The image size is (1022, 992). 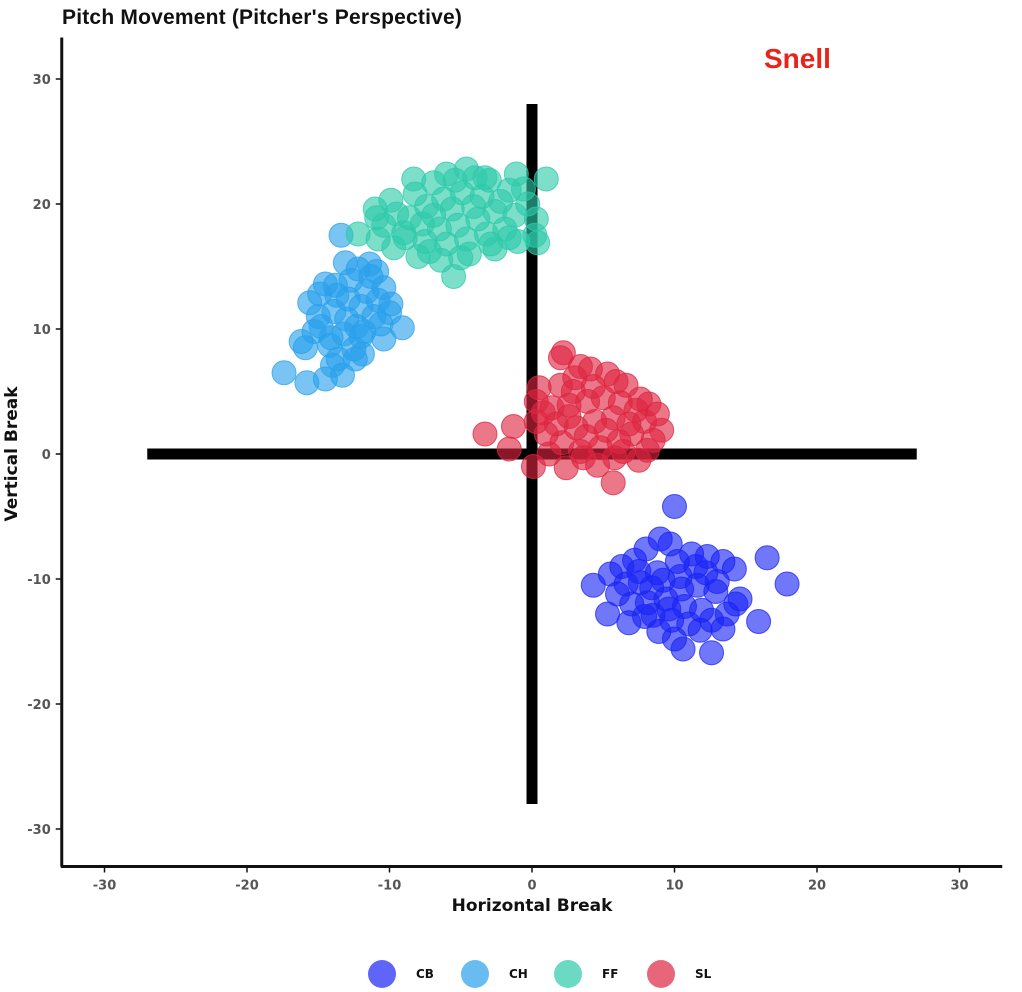 What do you see at coordinates (42, 205) in the screenshot?
I see `y-tick-label: 20` at bounding box center [42, 205].